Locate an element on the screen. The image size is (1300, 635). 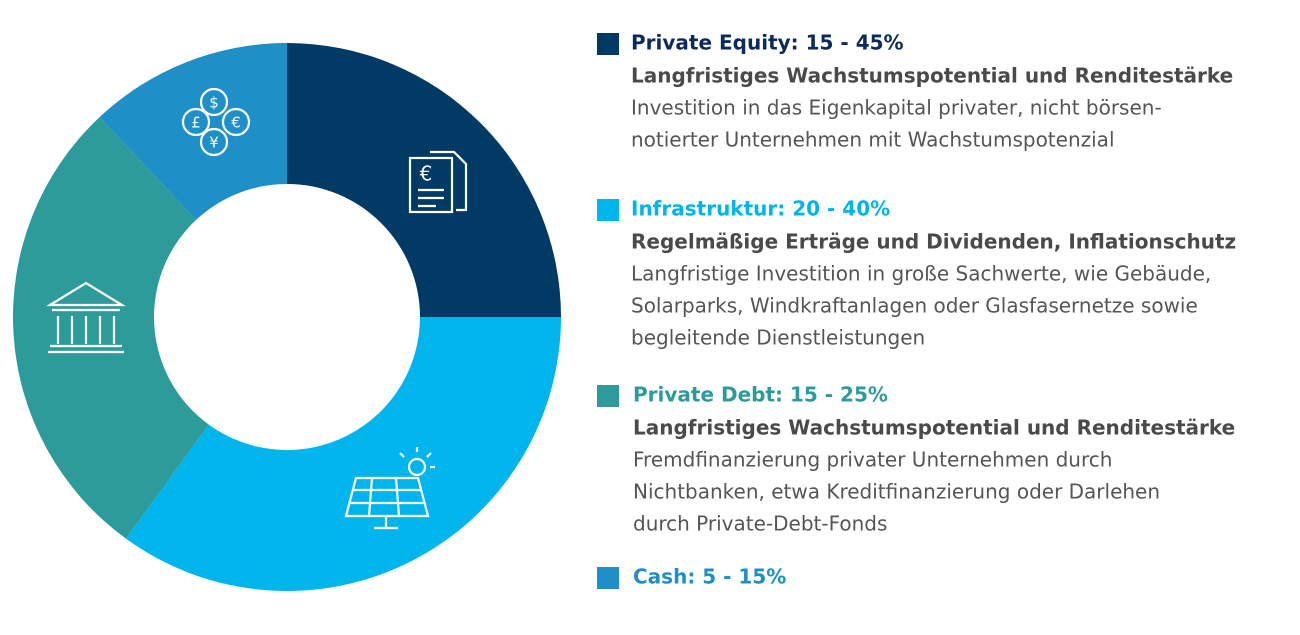
icon-documents: € is located at coordinates (438, 182).